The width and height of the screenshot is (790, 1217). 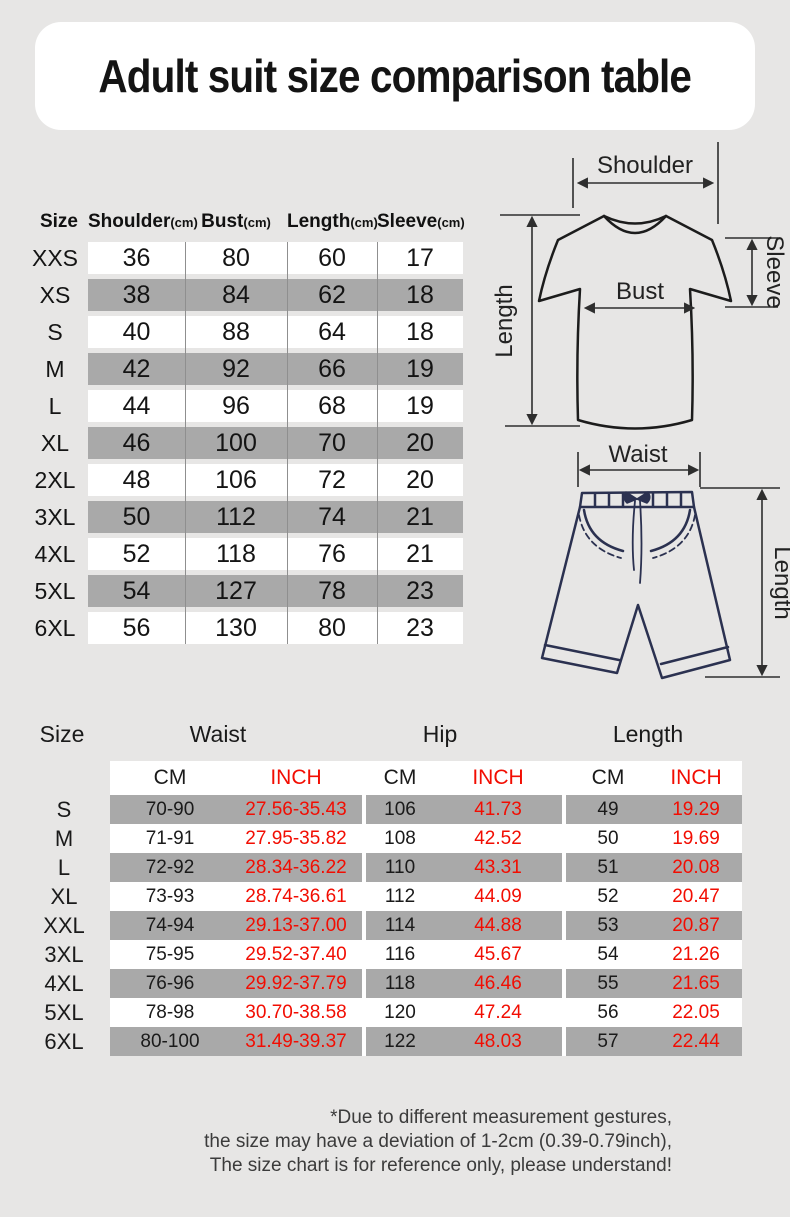 What do you see at coordinates (332, 406) in the screenshot?
I see `length-cell: 68` at bounding box center [332, 406].